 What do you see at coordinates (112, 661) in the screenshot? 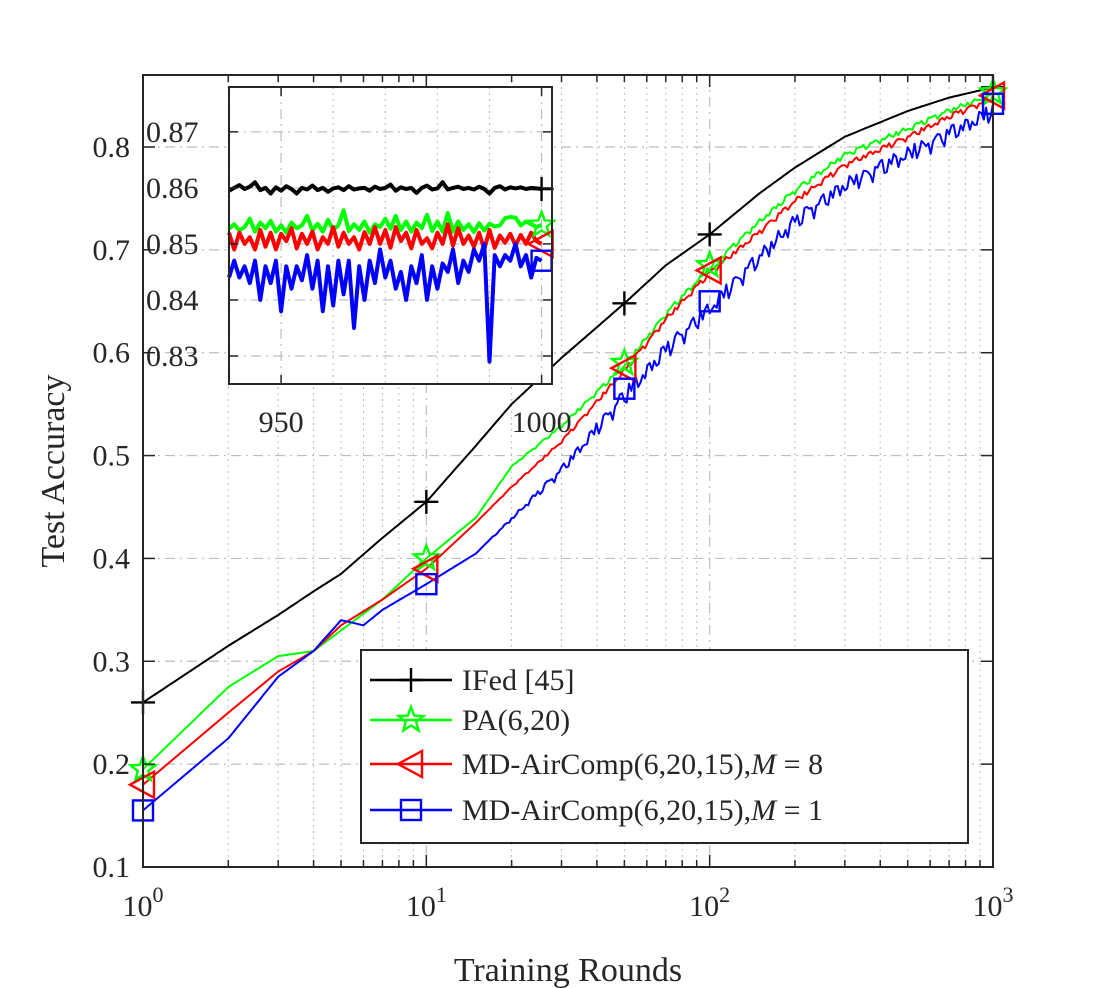
I see `y-tick-label: 0.3` at bounding box center [112, 661].